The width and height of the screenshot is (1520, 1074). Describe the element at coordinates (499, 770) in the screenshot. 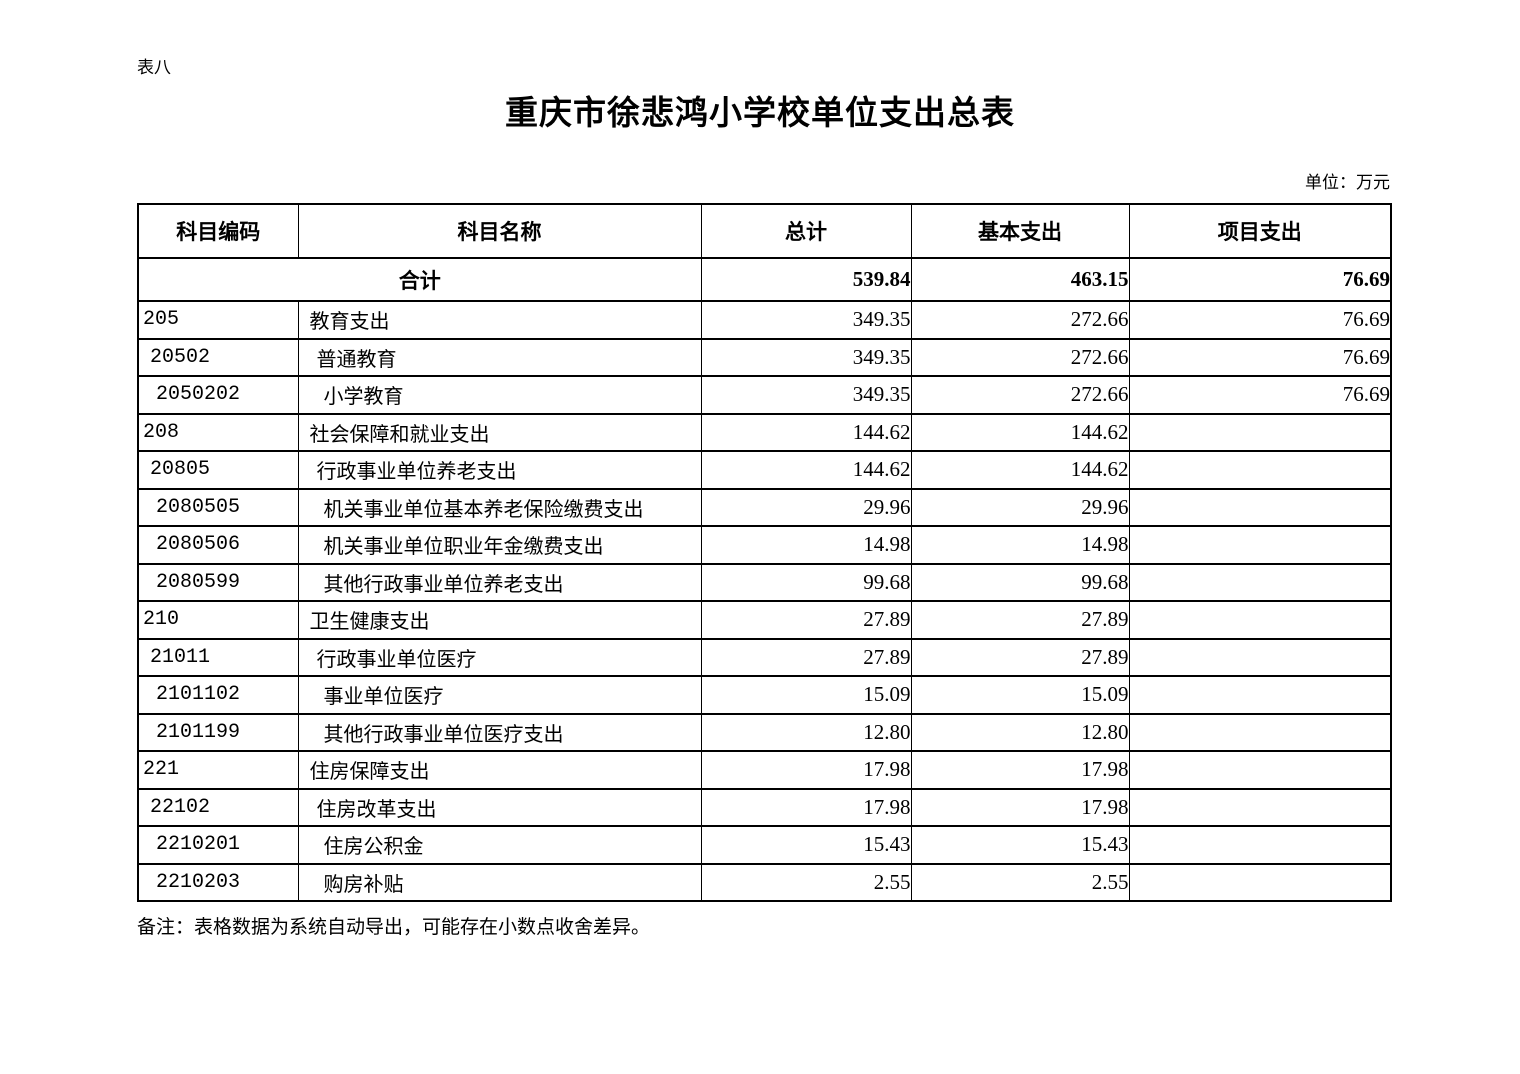

I see `cell-subject-name: 住房保障支出` at that location.